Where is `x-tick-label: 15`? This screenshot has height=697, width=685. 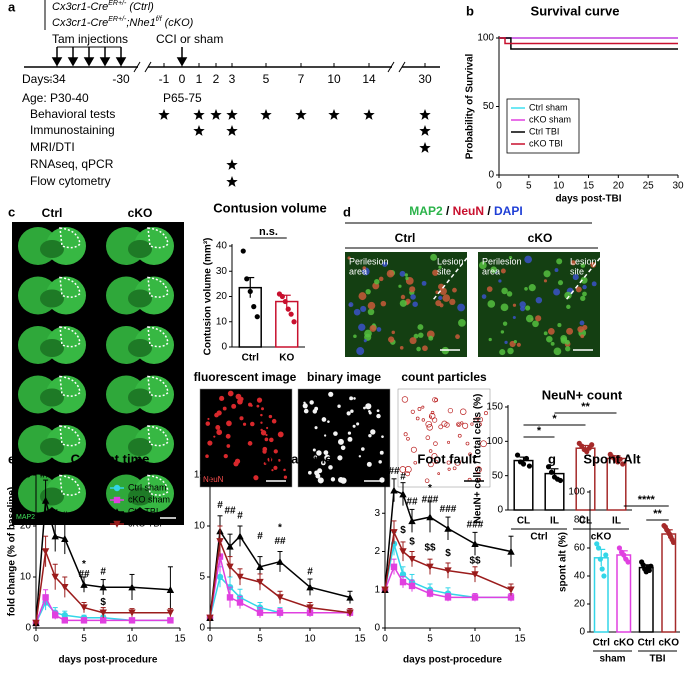 x-tick-label: 15 is located at coordinates (589, 186).